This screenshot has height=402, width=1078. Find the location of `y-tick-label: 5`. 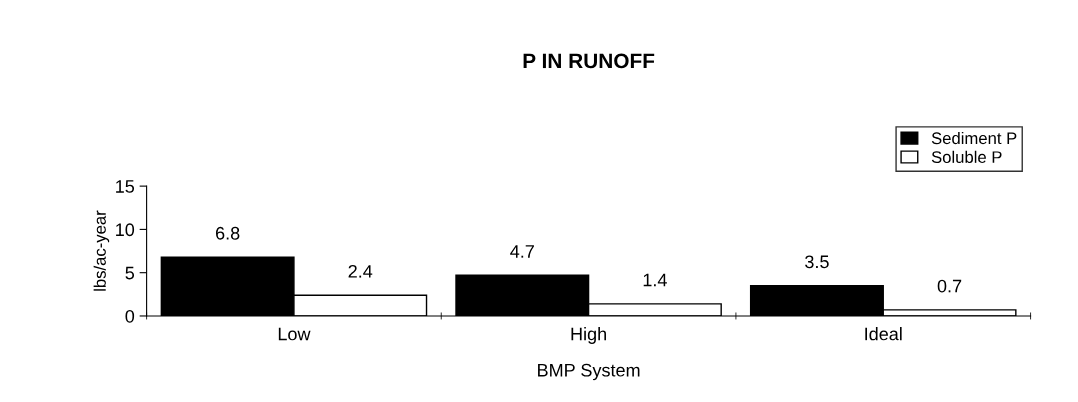

y-tick-label: 5 is located at coordinates (130, 273).